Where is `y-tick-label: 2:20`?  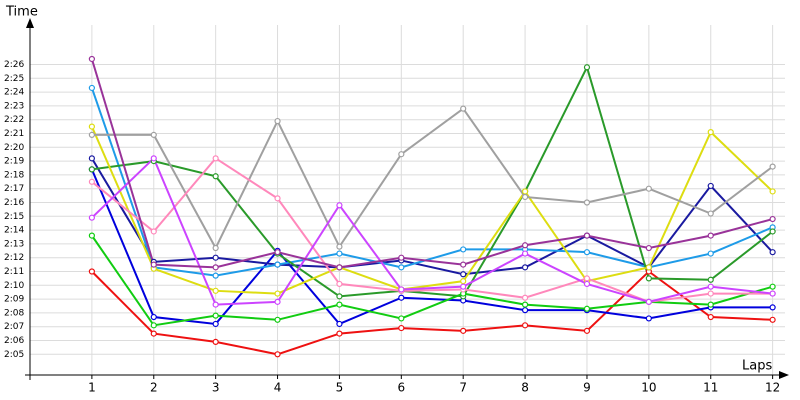 y-tick-label: 2:20 is located at coordinates (14, 148).